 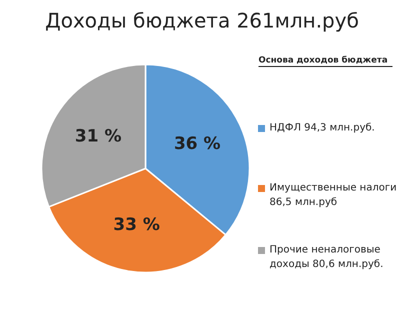 I want to click on data-label: 31 %, so click(x=98, y=136).